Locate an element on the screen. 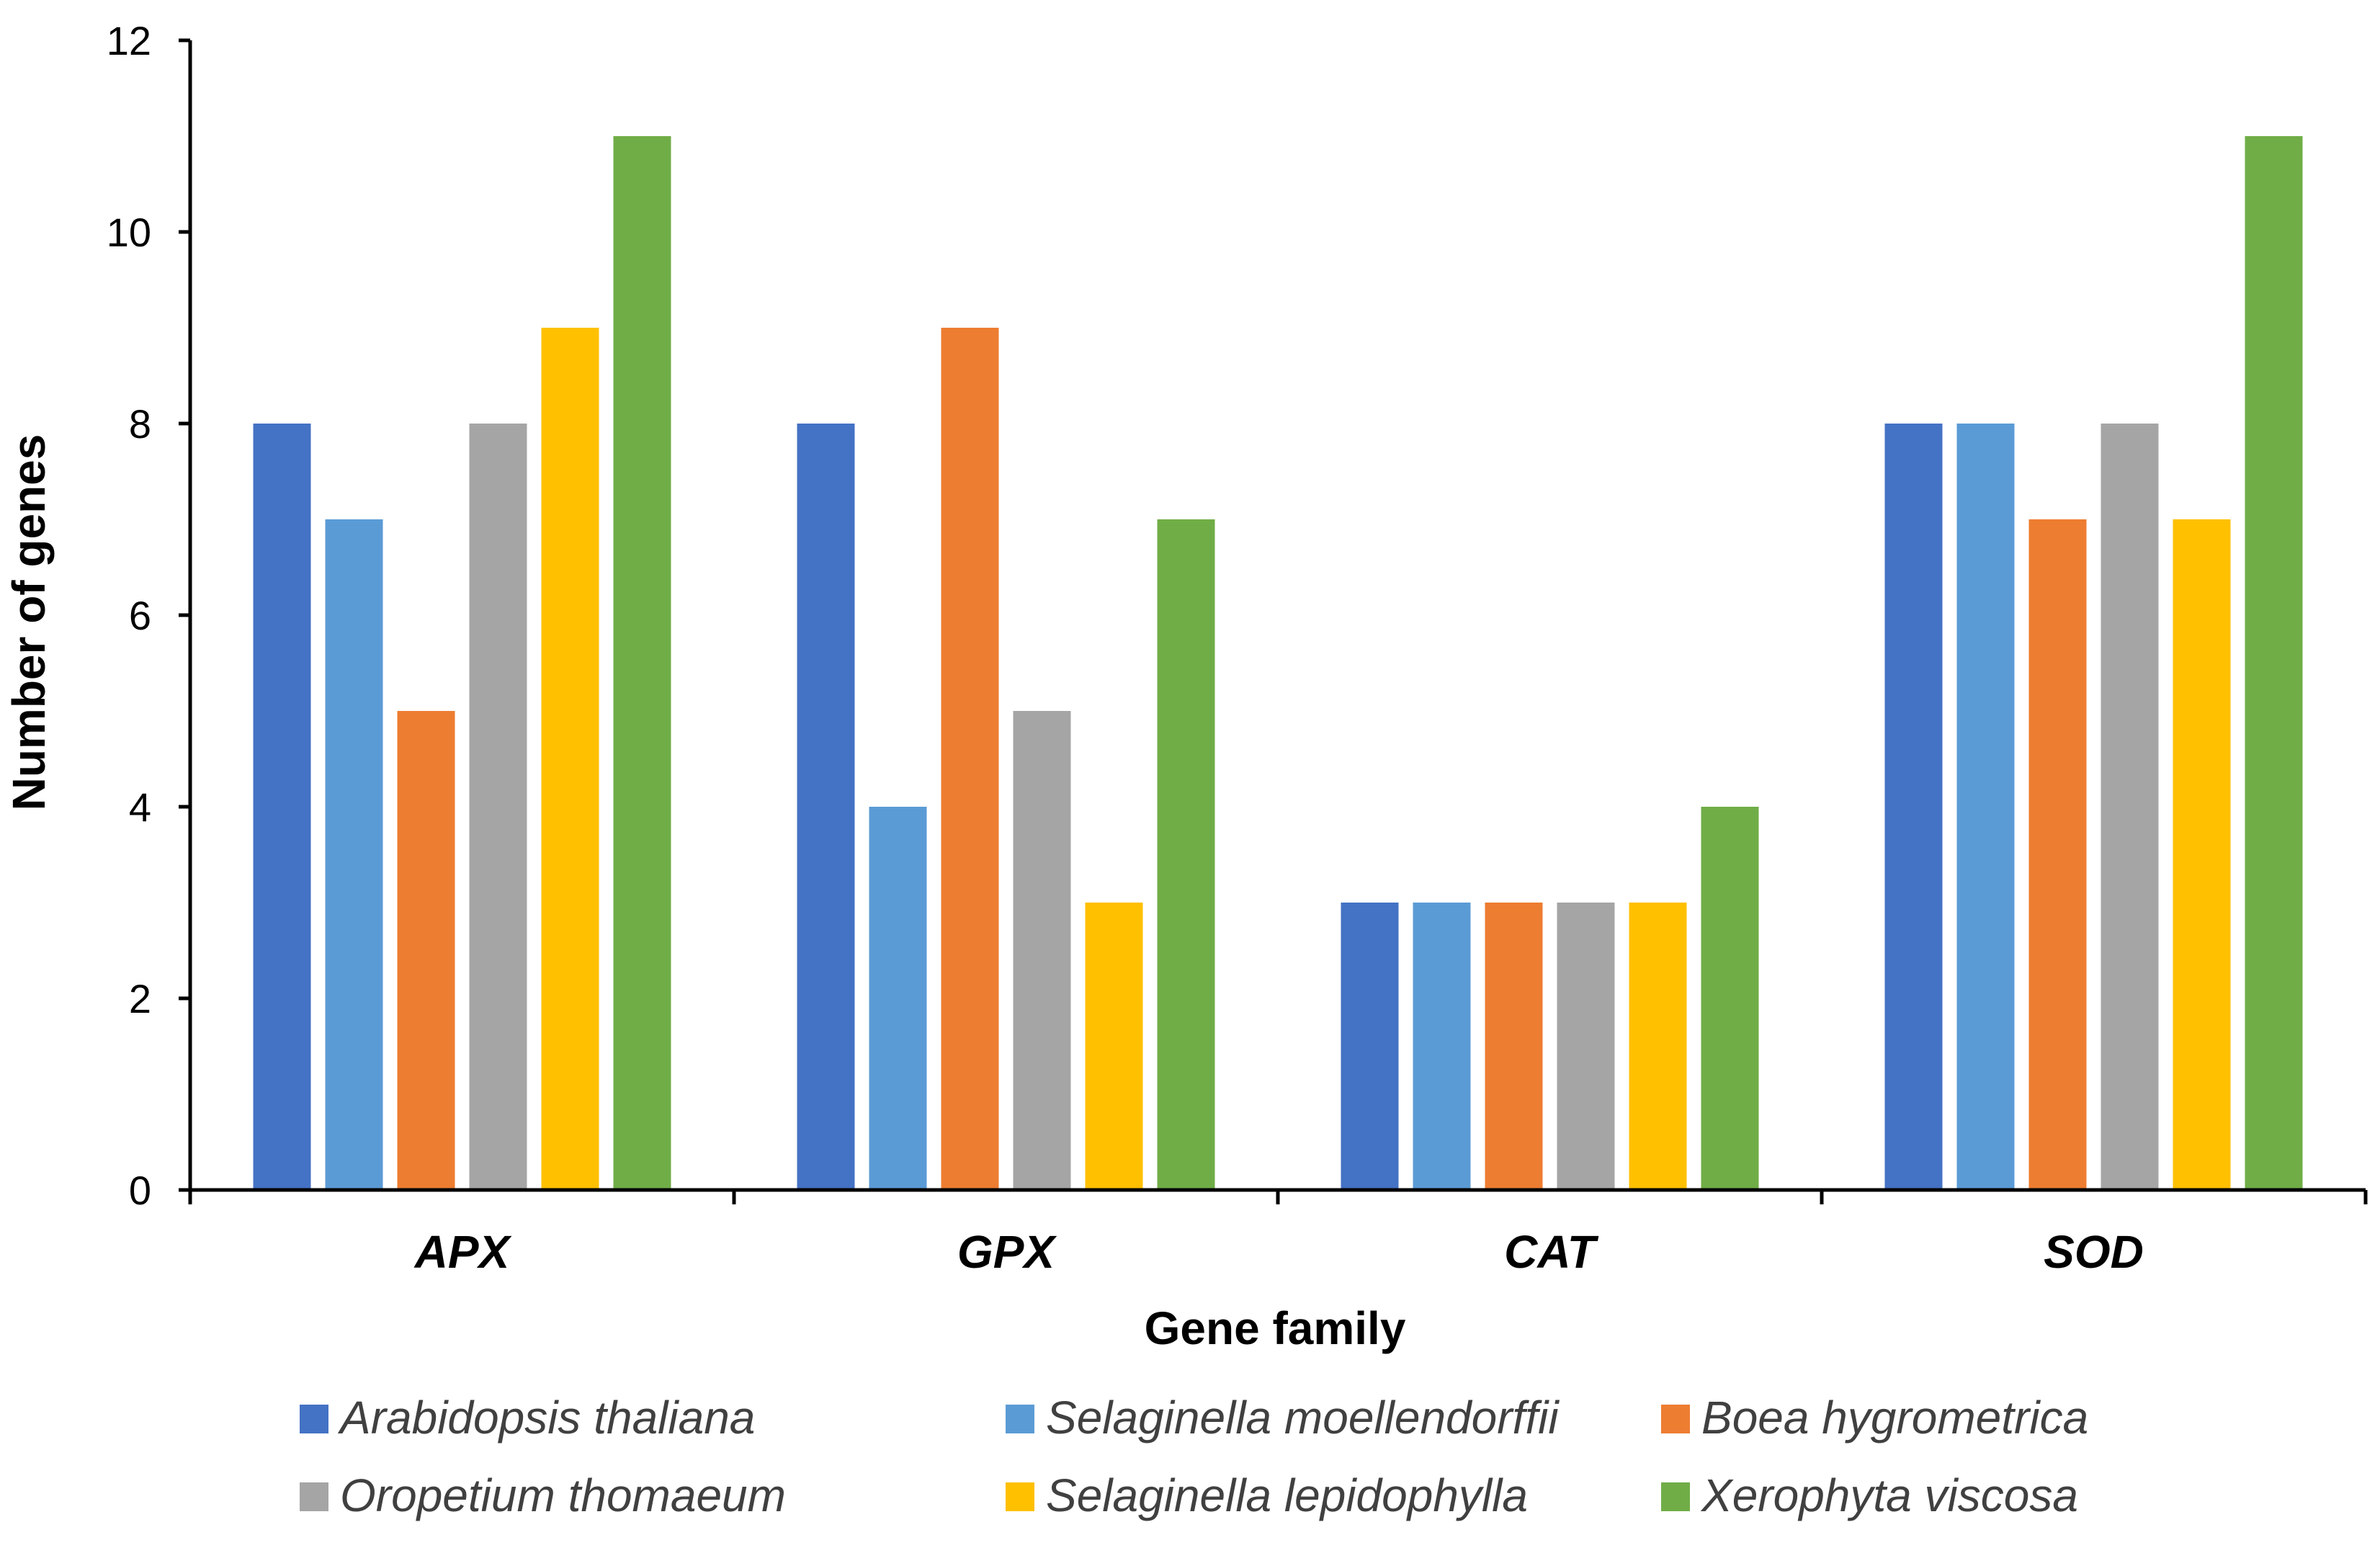 The image size is (2380, 1553). x-axis-title: Gene family is located at coordinates (1275, 1328).